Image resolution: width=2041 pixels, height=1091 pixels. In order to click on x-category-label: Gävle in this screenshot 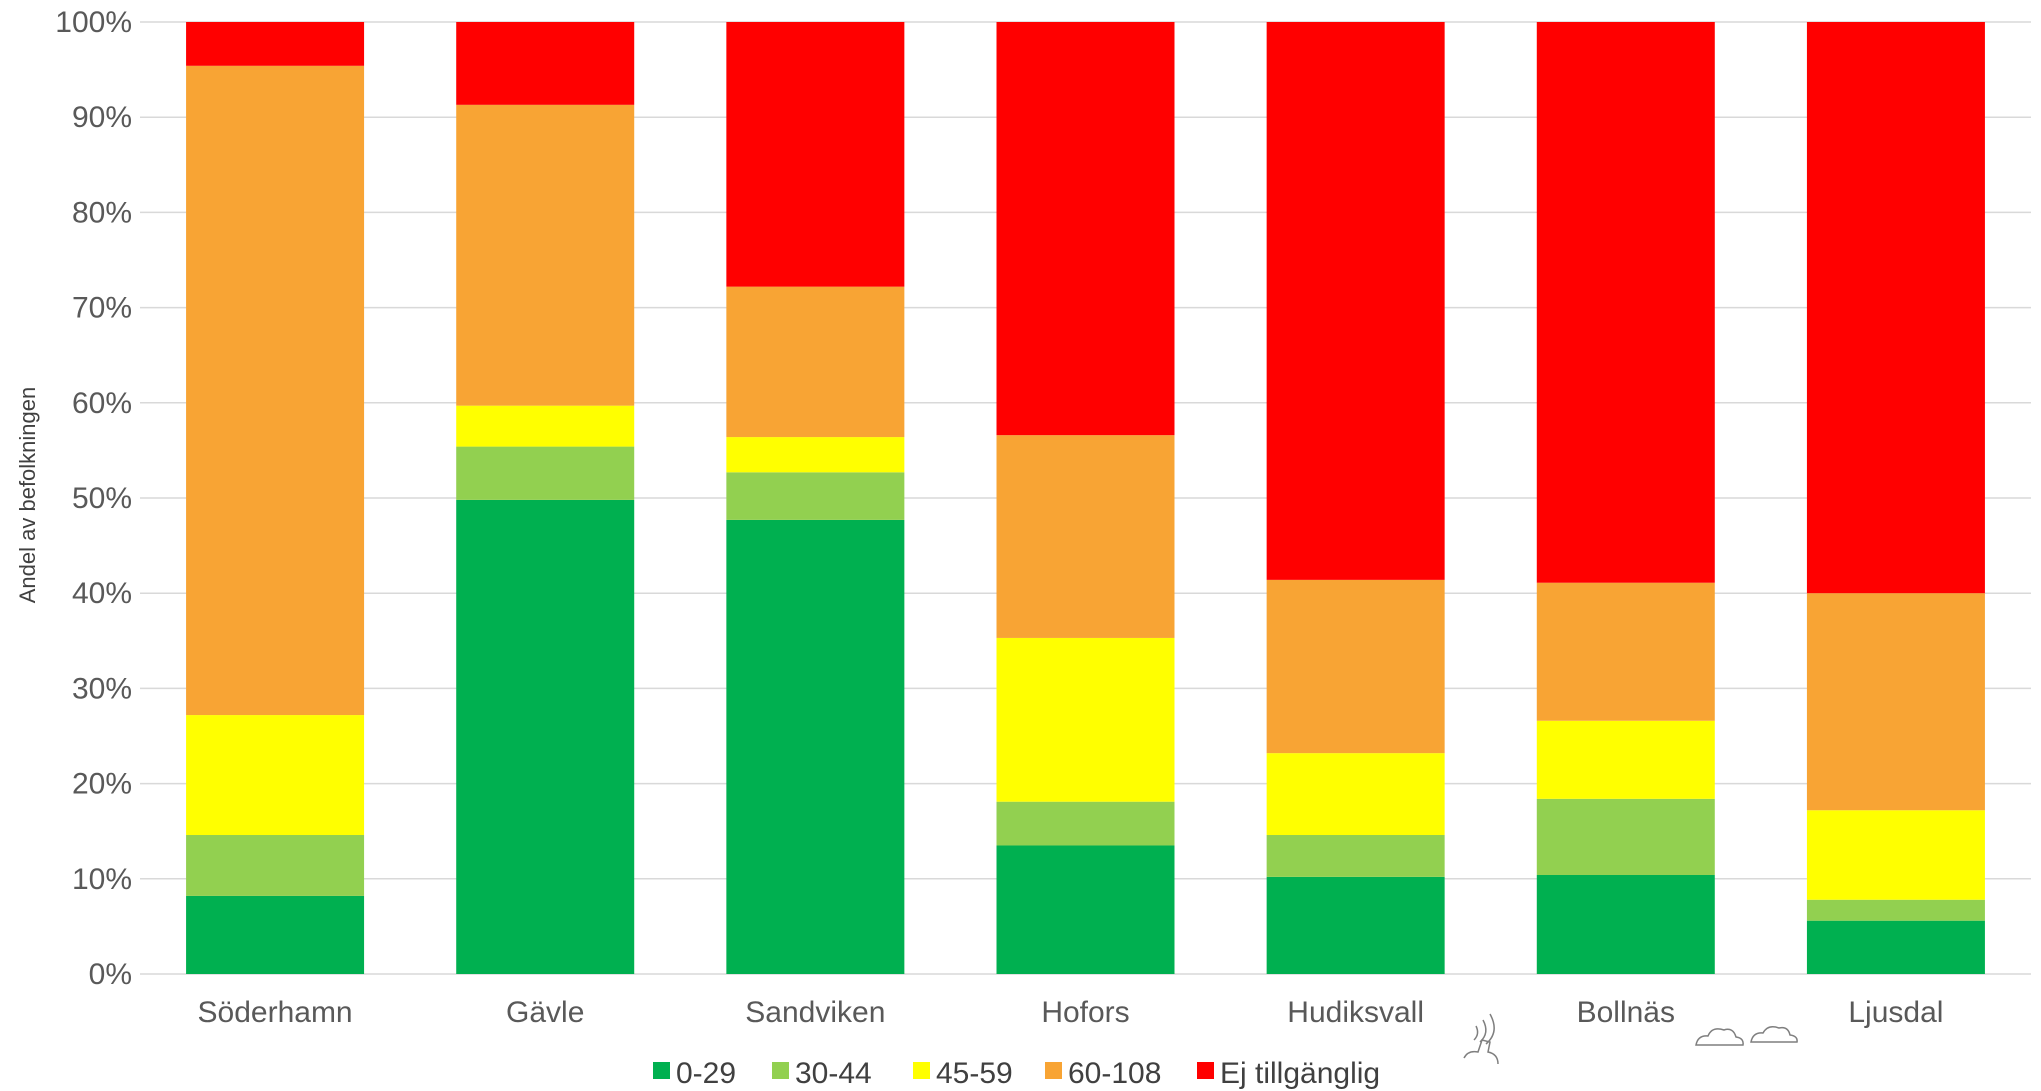, I will do `click(545, 1012)`.